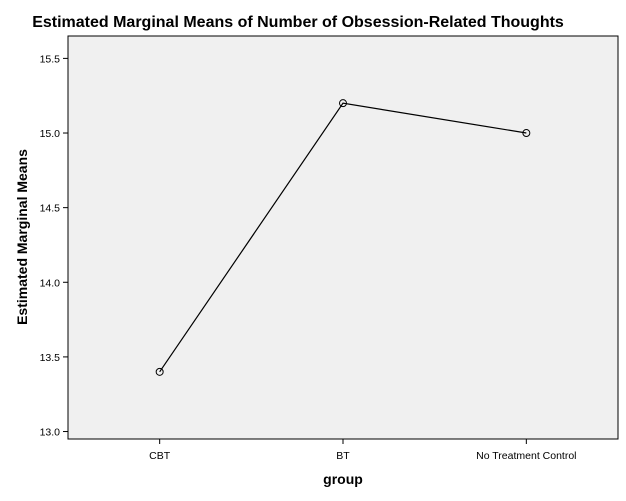 This screenshot has width=626, height=501. Describe the element at coordinates (526, 456) in the screenshot. I see `x-tick-label: No Treatment Control` at that location.